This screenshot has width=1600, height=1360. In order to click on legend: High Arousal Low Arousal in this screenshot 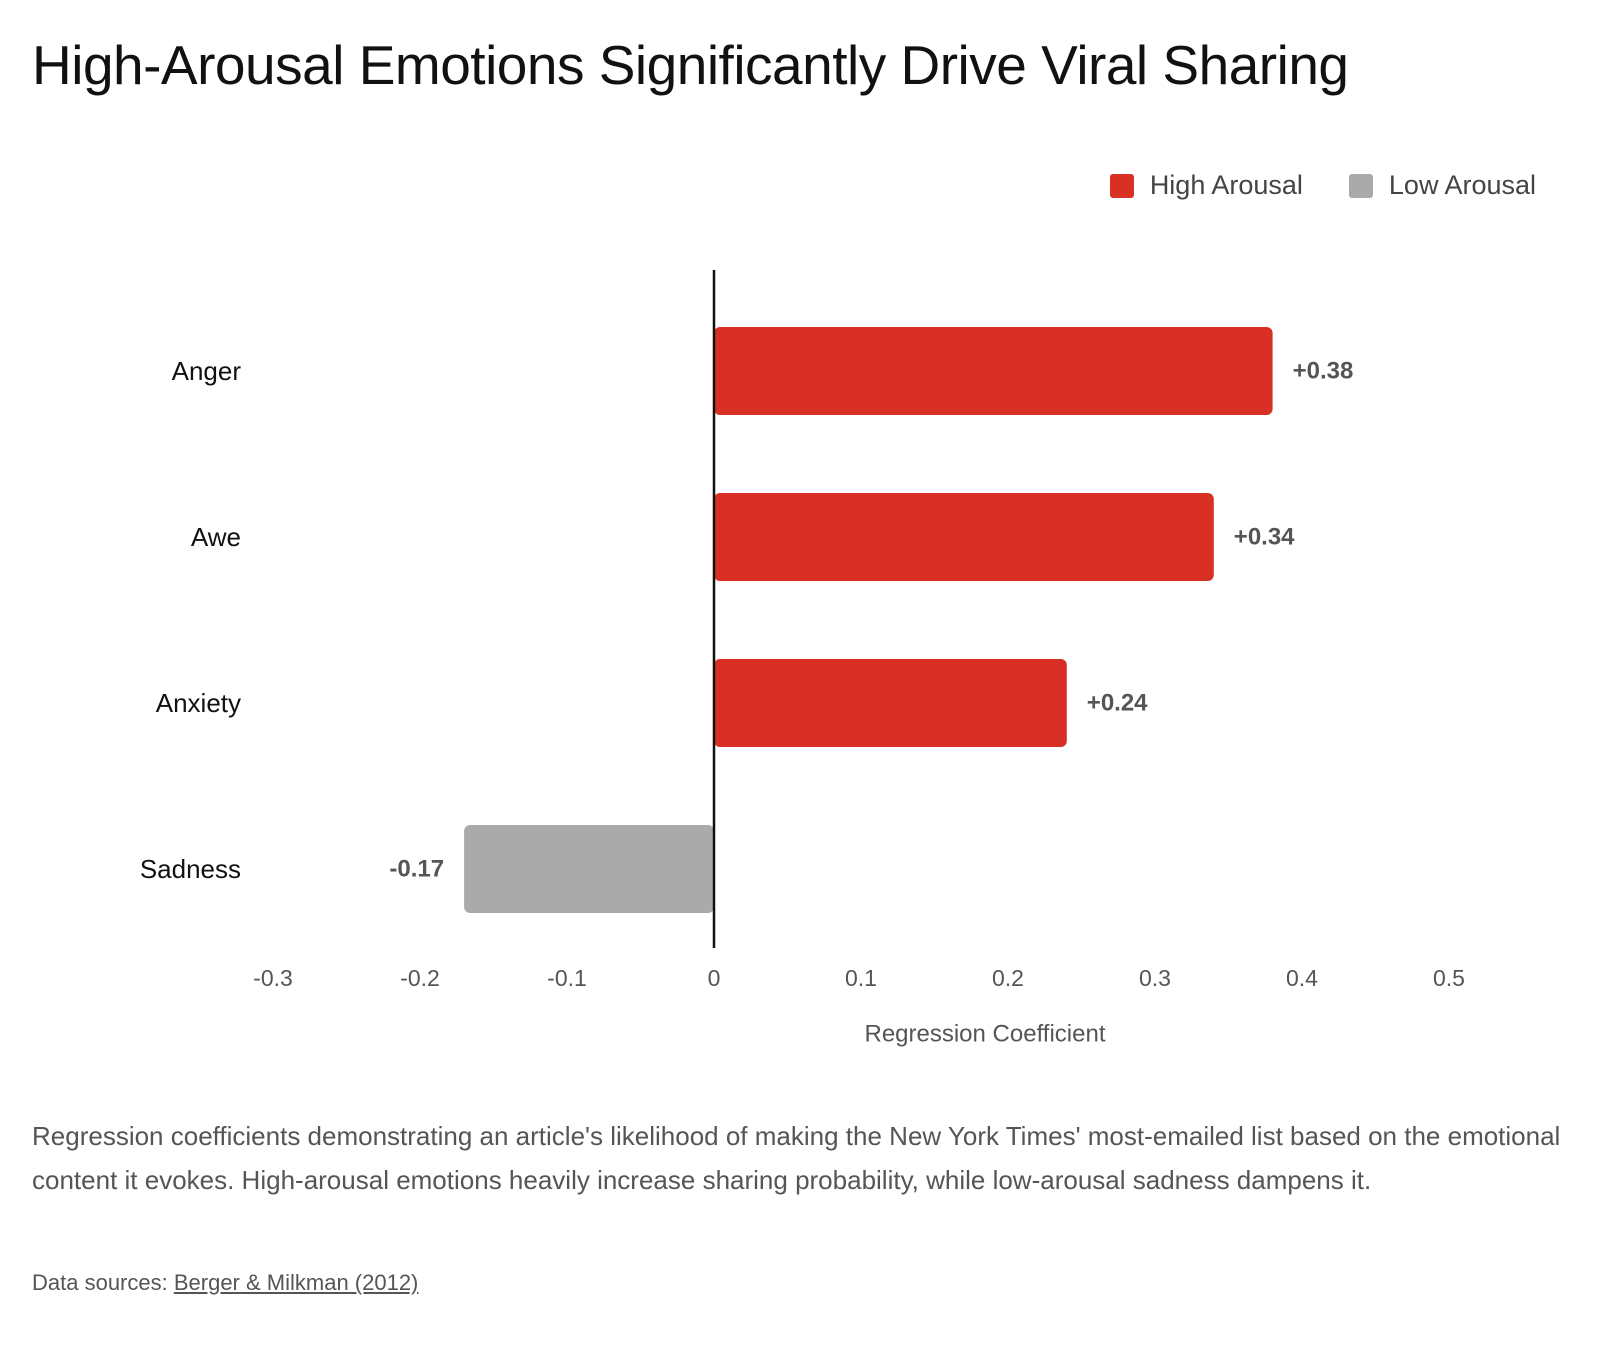, I will do `click(1300, 185)`.